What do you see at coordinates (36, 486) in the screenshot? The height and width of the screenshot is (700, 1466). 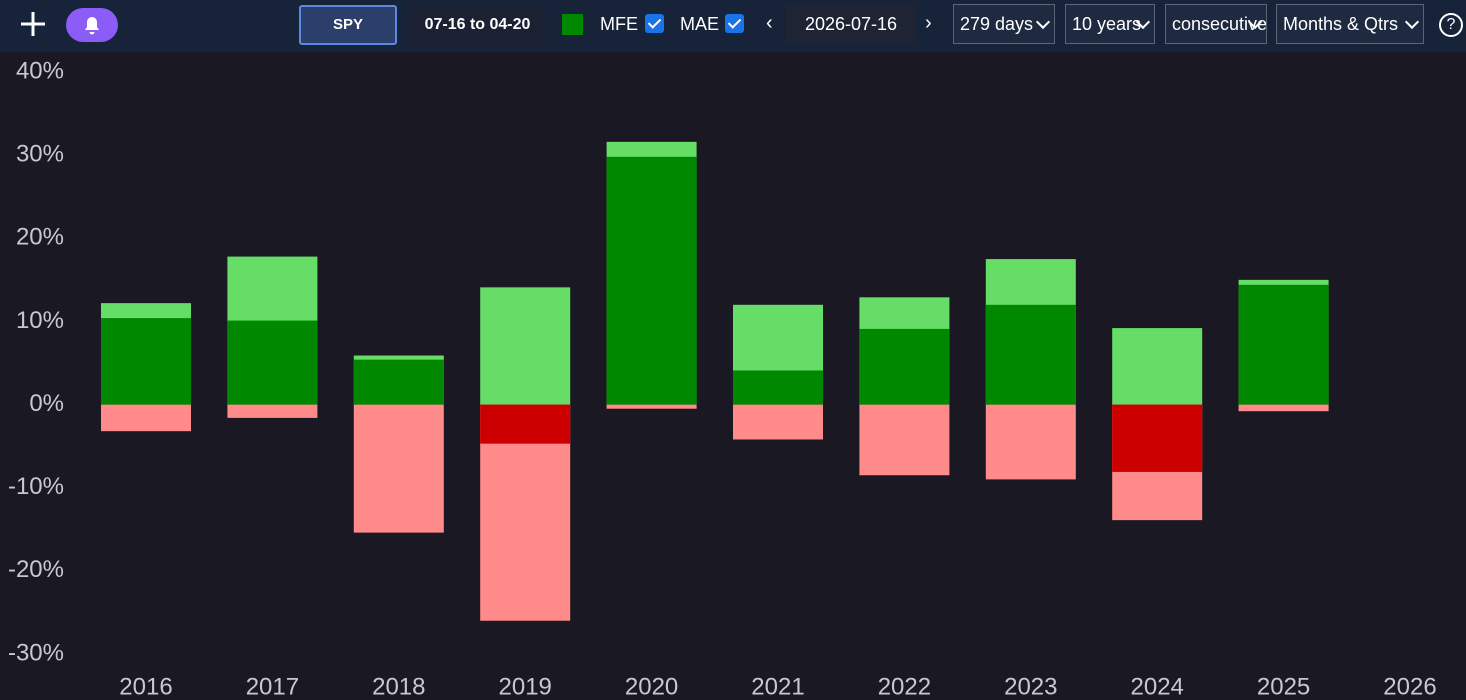 I see `y-tick-label: -10%` at bounding box center [36, 486].